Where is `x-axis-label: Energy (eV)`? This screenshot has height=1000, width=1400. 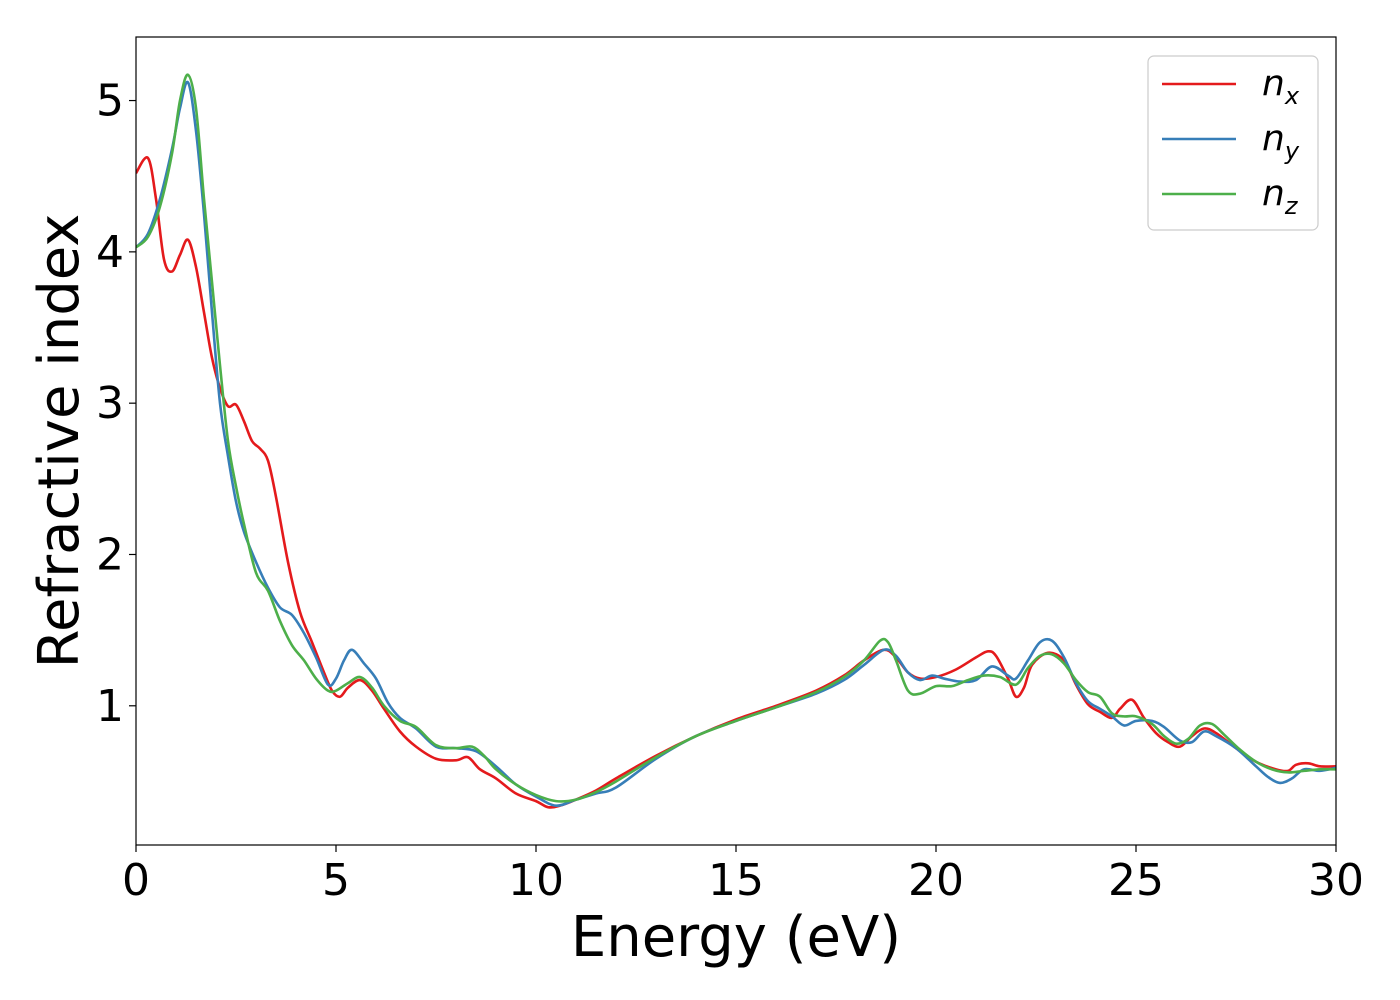 x-axis-label: Energy (eV) is located at coordinates (736, 937).